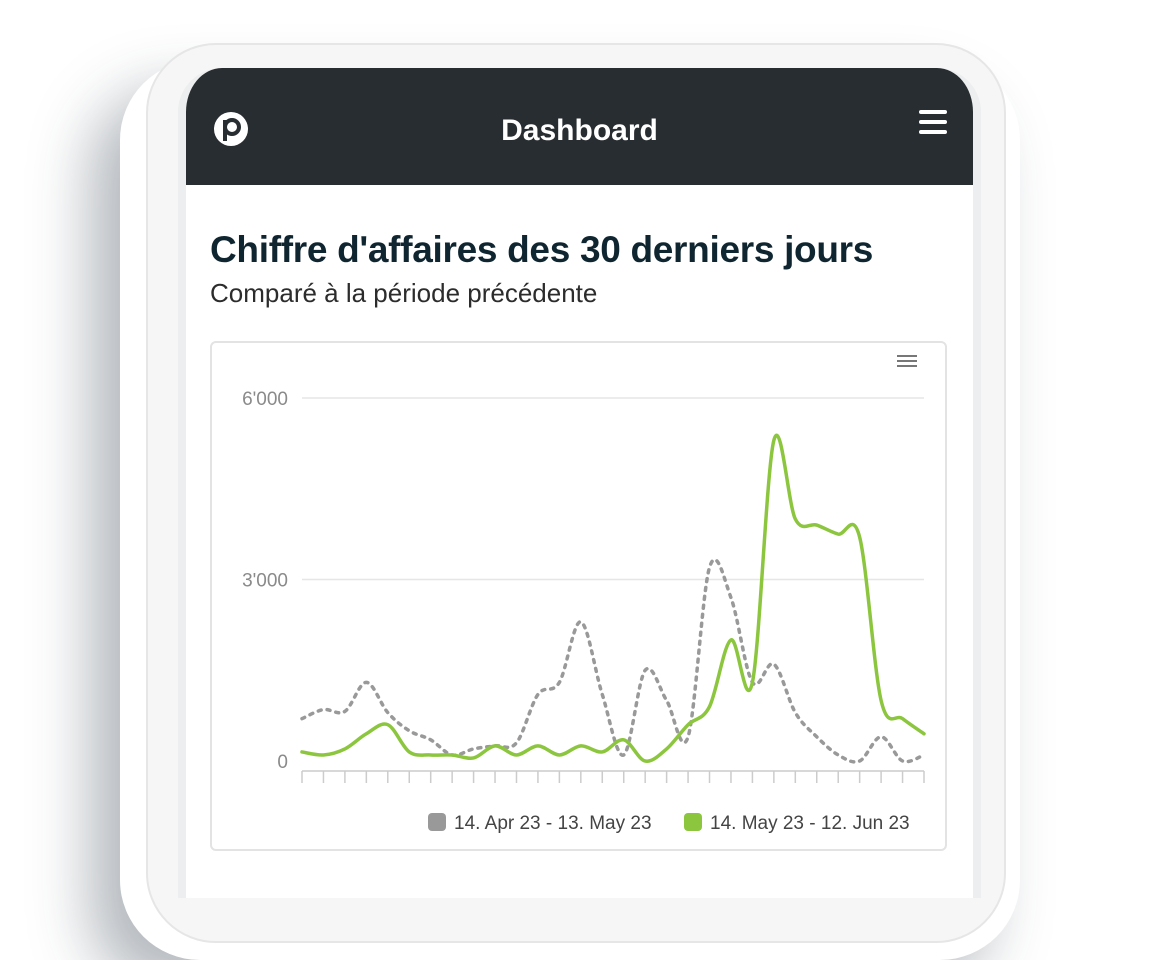 The height and width of the screenshot is (960, 1152). What do you see at coordinates (404, 293) in the screenshot?
I see `section-subheading: Comparé à la période précédente` at bounding box center [404, 293].